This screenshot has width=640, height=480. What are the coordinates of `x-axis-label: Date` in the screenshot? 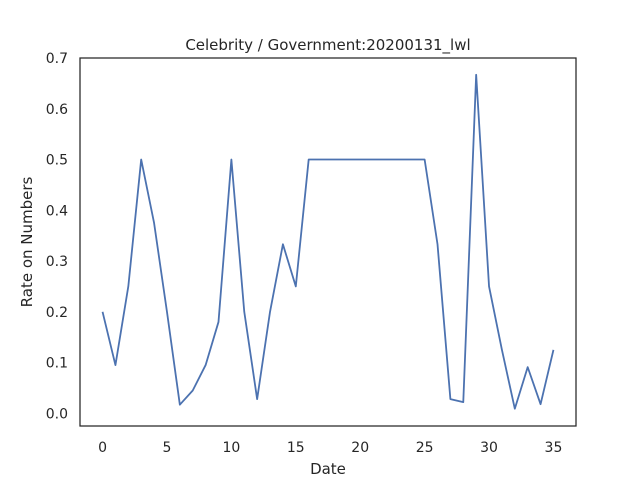 It's located at (328, 469).